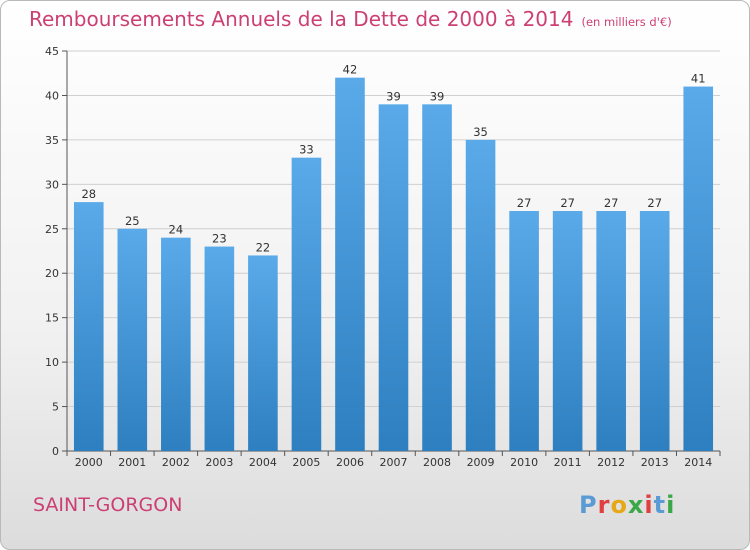 The image size is (750, 550). I want to click on logo-letter: P, so click(588, 505).